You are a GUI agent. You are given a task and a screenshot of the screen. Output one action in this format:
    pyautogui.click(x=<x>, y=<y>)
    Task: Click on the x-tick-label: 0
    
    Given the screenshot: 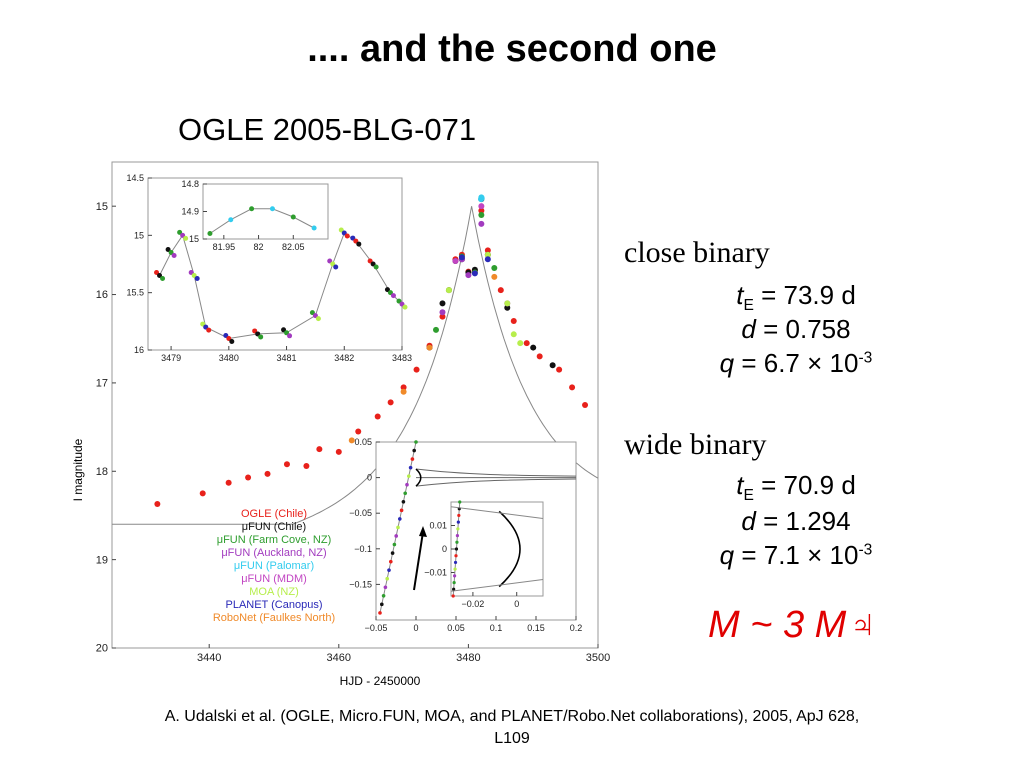 What is the action you would take?
    pyautogui.click(x=516, y=604)
    